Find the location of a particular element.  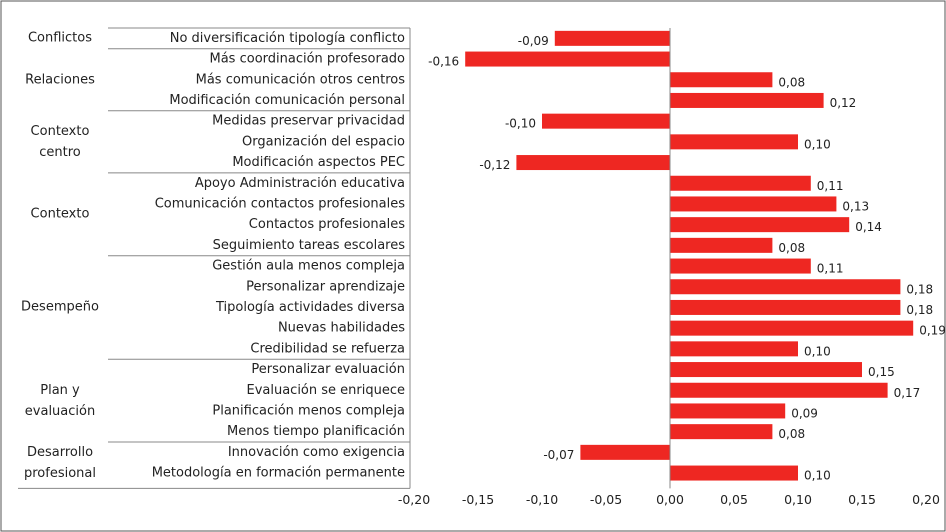

value-label: -0,07 is located at coordinates (558, 455).